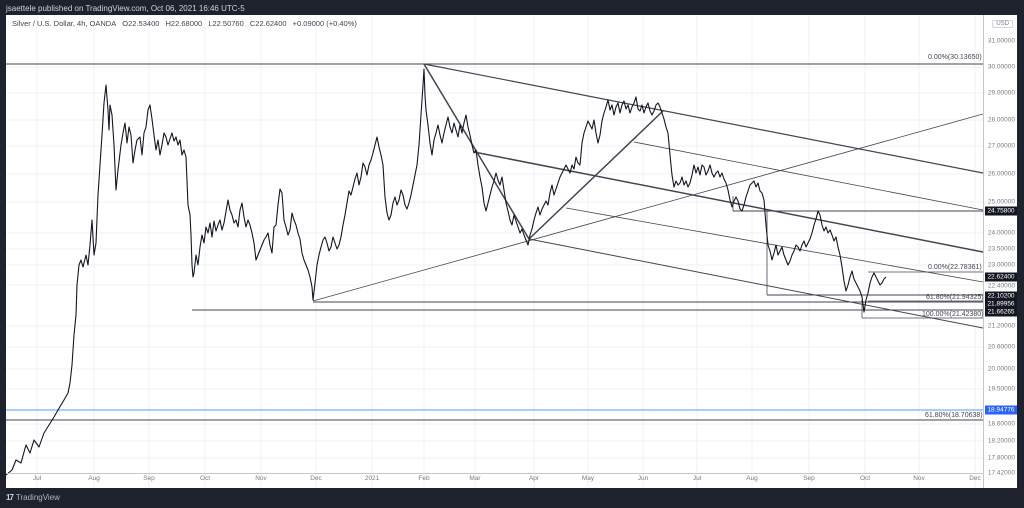 Image resolution: width=1024 pixels, height=508 pixels. Describe the element at coordinates (1001, 277) in the screenshot. I see `last-price-badge: 22.62400` at that location.